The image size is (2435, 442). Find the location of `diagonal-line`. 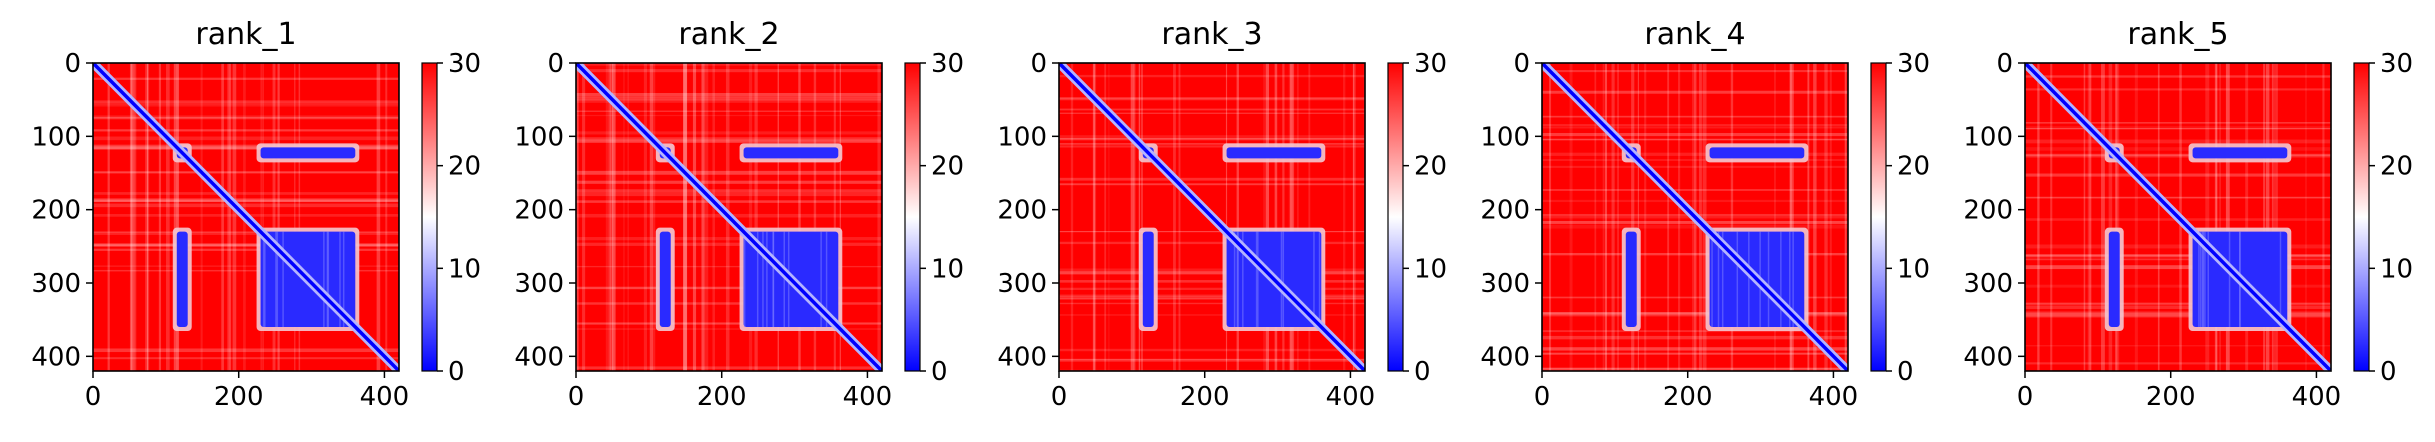

diagonal-line is located at coordinates (1212, 217).